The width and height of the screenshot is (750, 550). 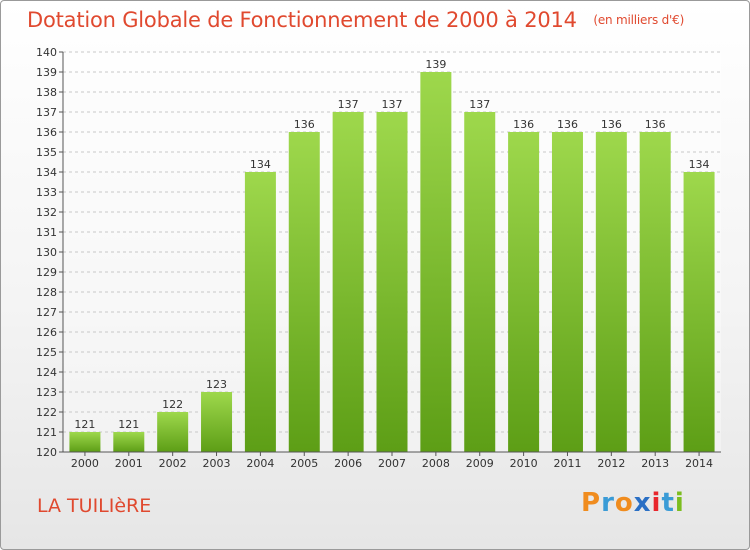 I want to click on x-tick-label: 2009, so click(x=480, y=463).